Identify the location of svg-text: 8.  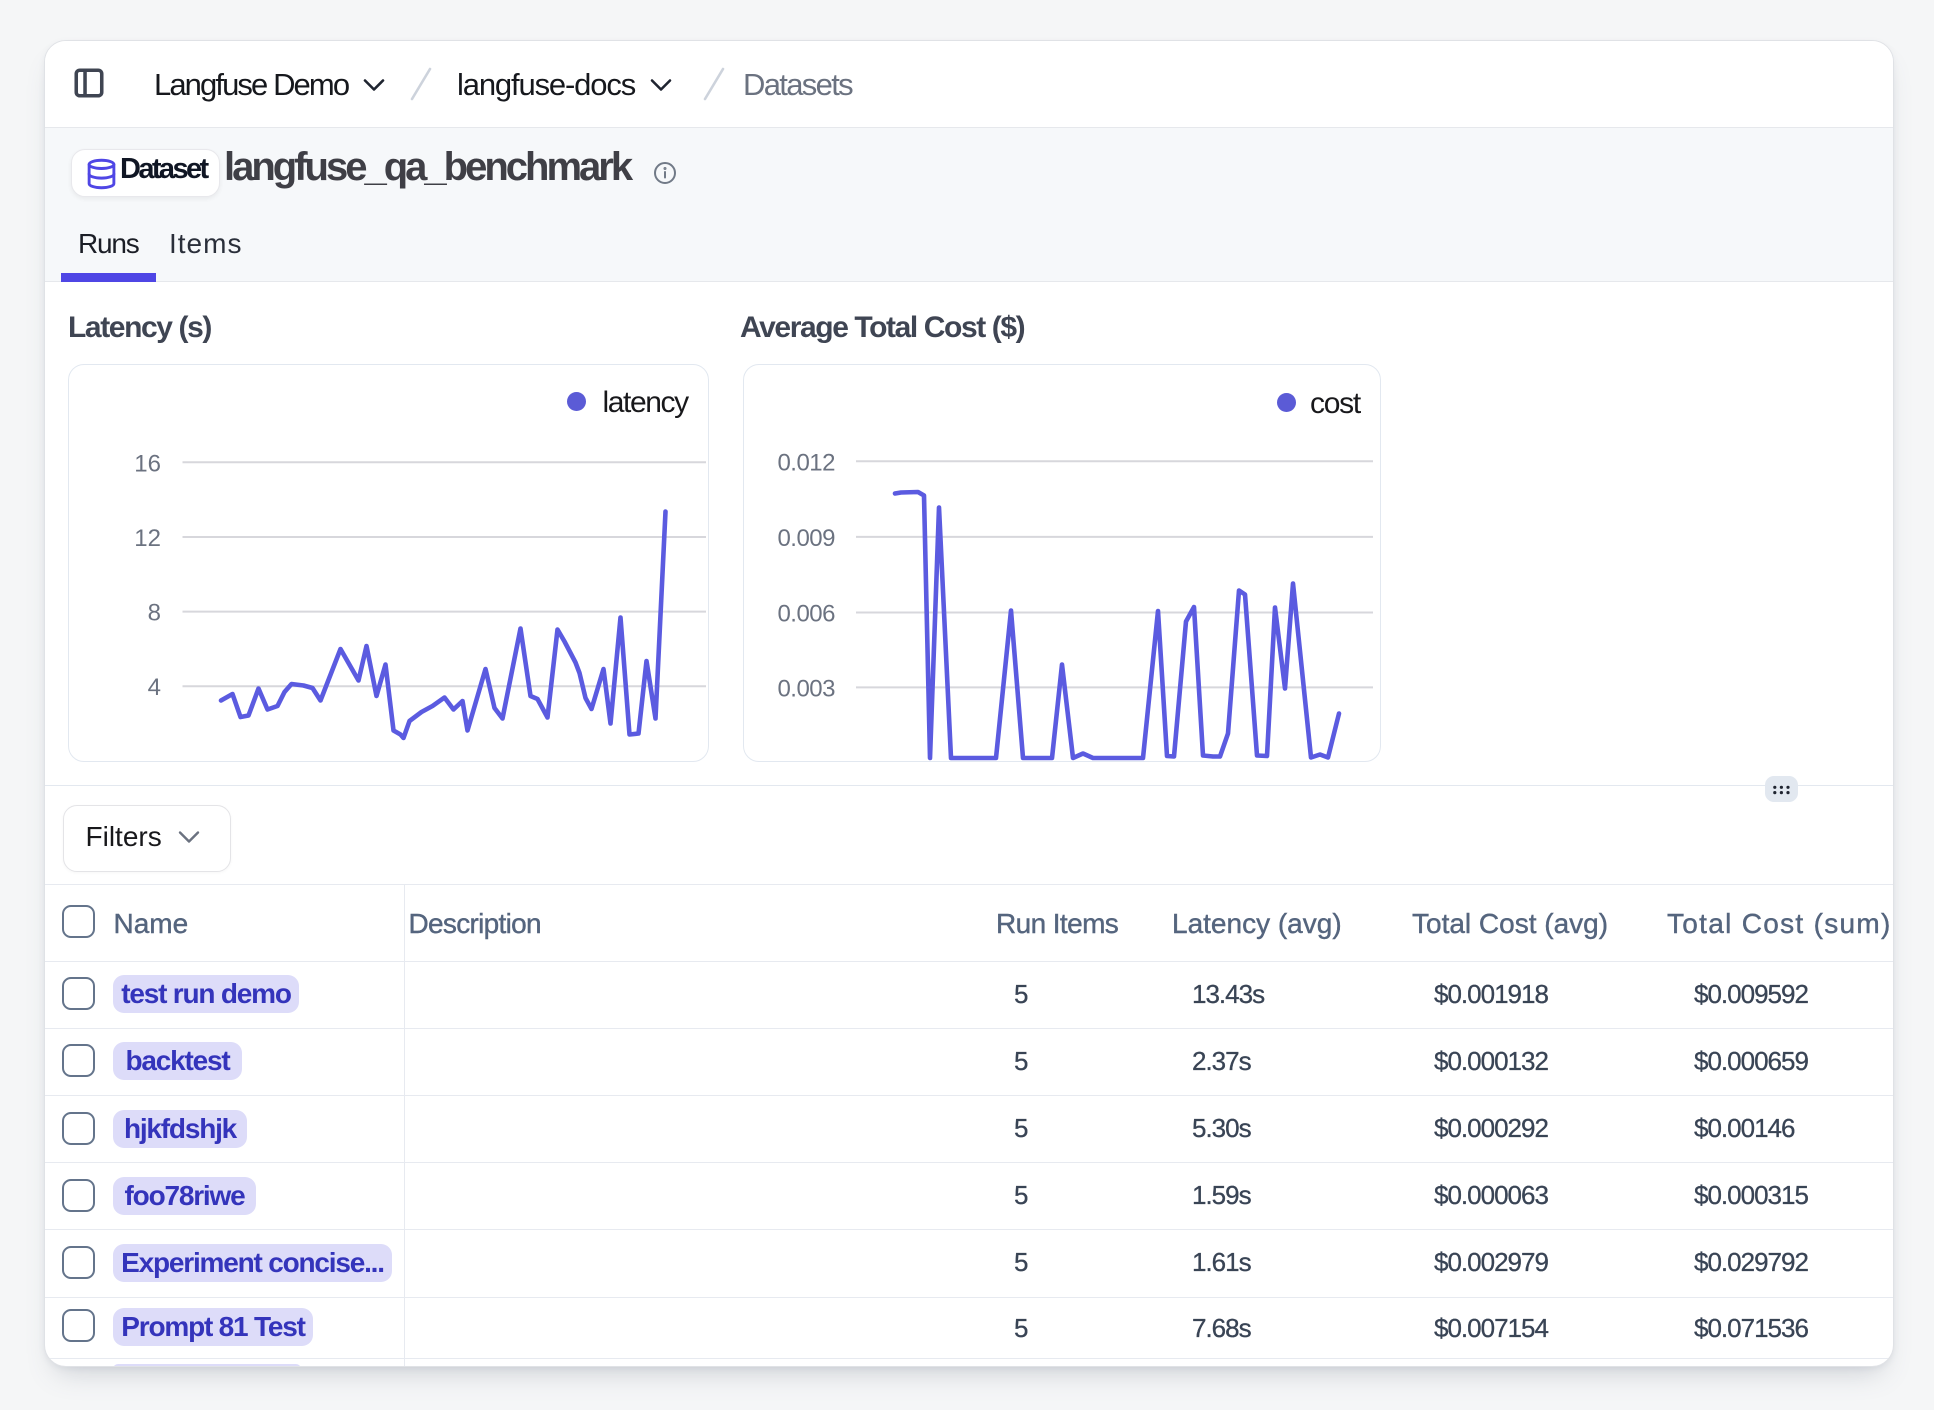
(154, 612).